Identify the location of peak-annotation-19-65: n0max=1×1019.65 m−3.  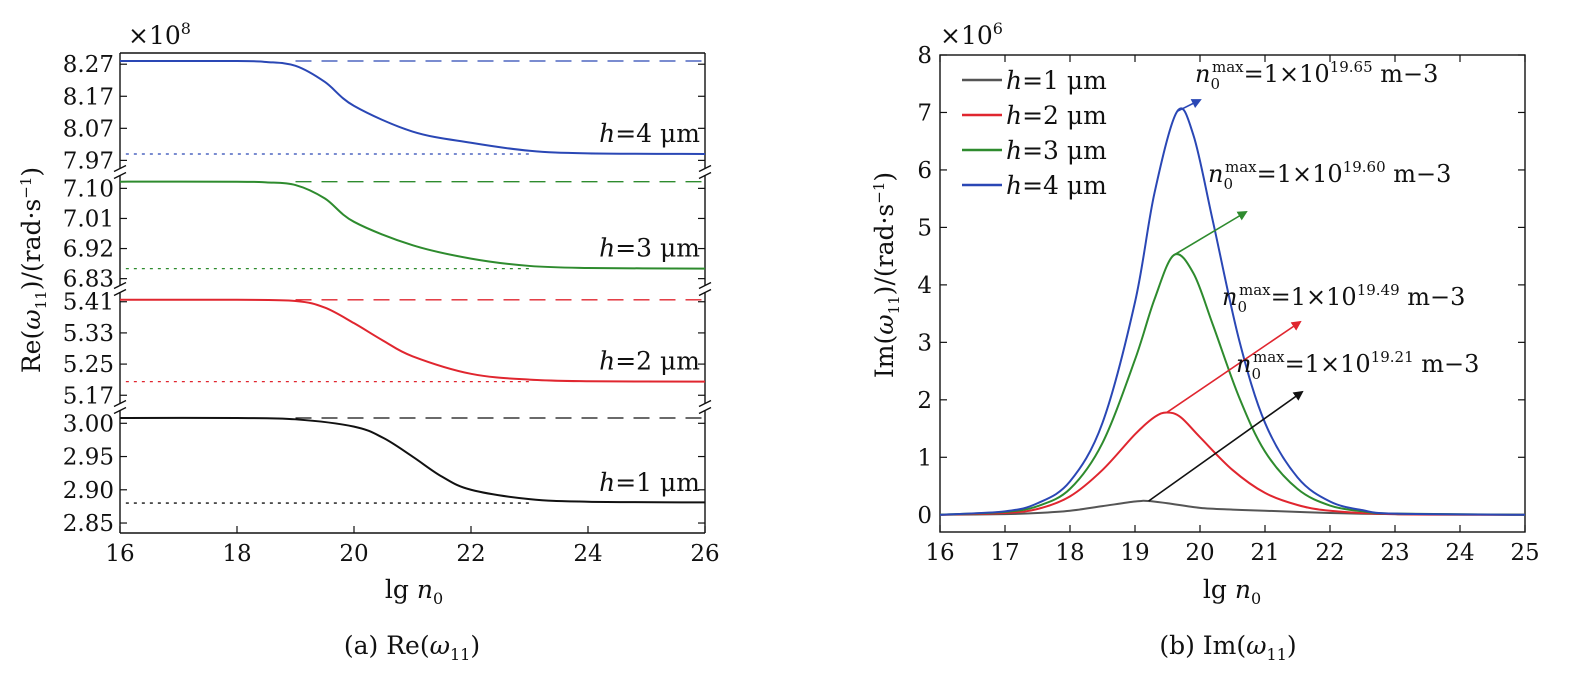
(1307, 85).